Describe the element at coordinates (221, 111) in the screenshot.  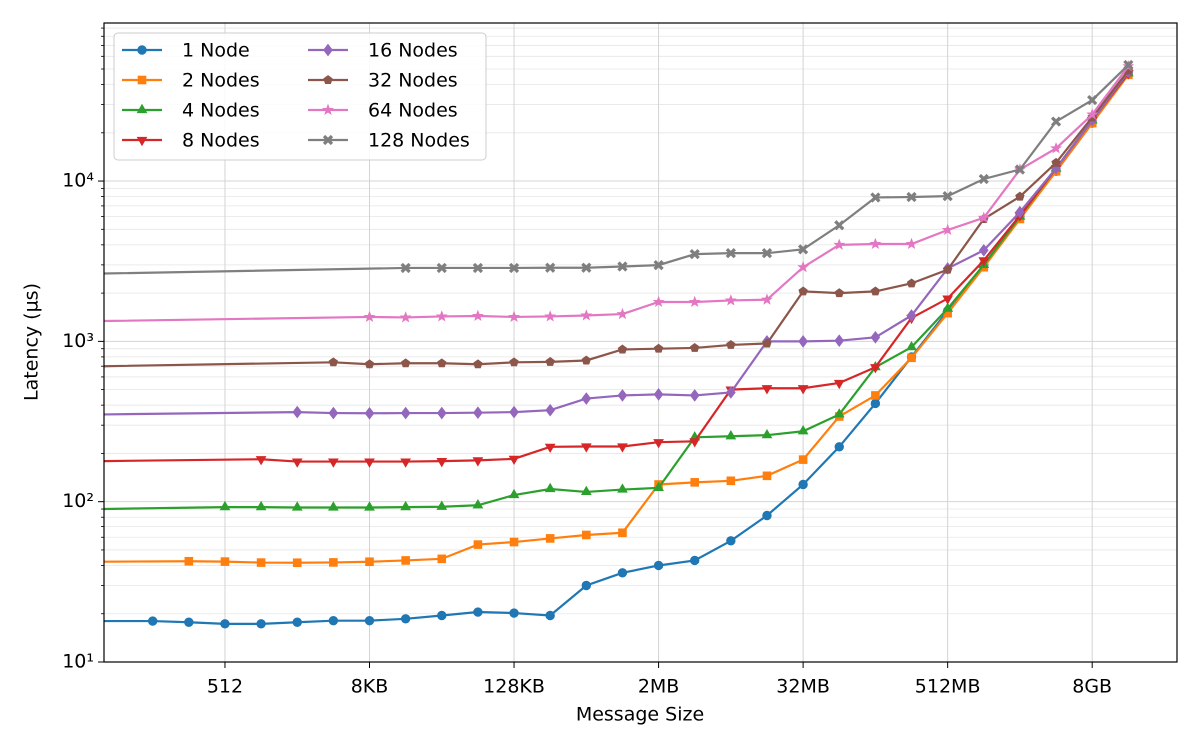
I see `legend-label: 4 Nodes` at that location.